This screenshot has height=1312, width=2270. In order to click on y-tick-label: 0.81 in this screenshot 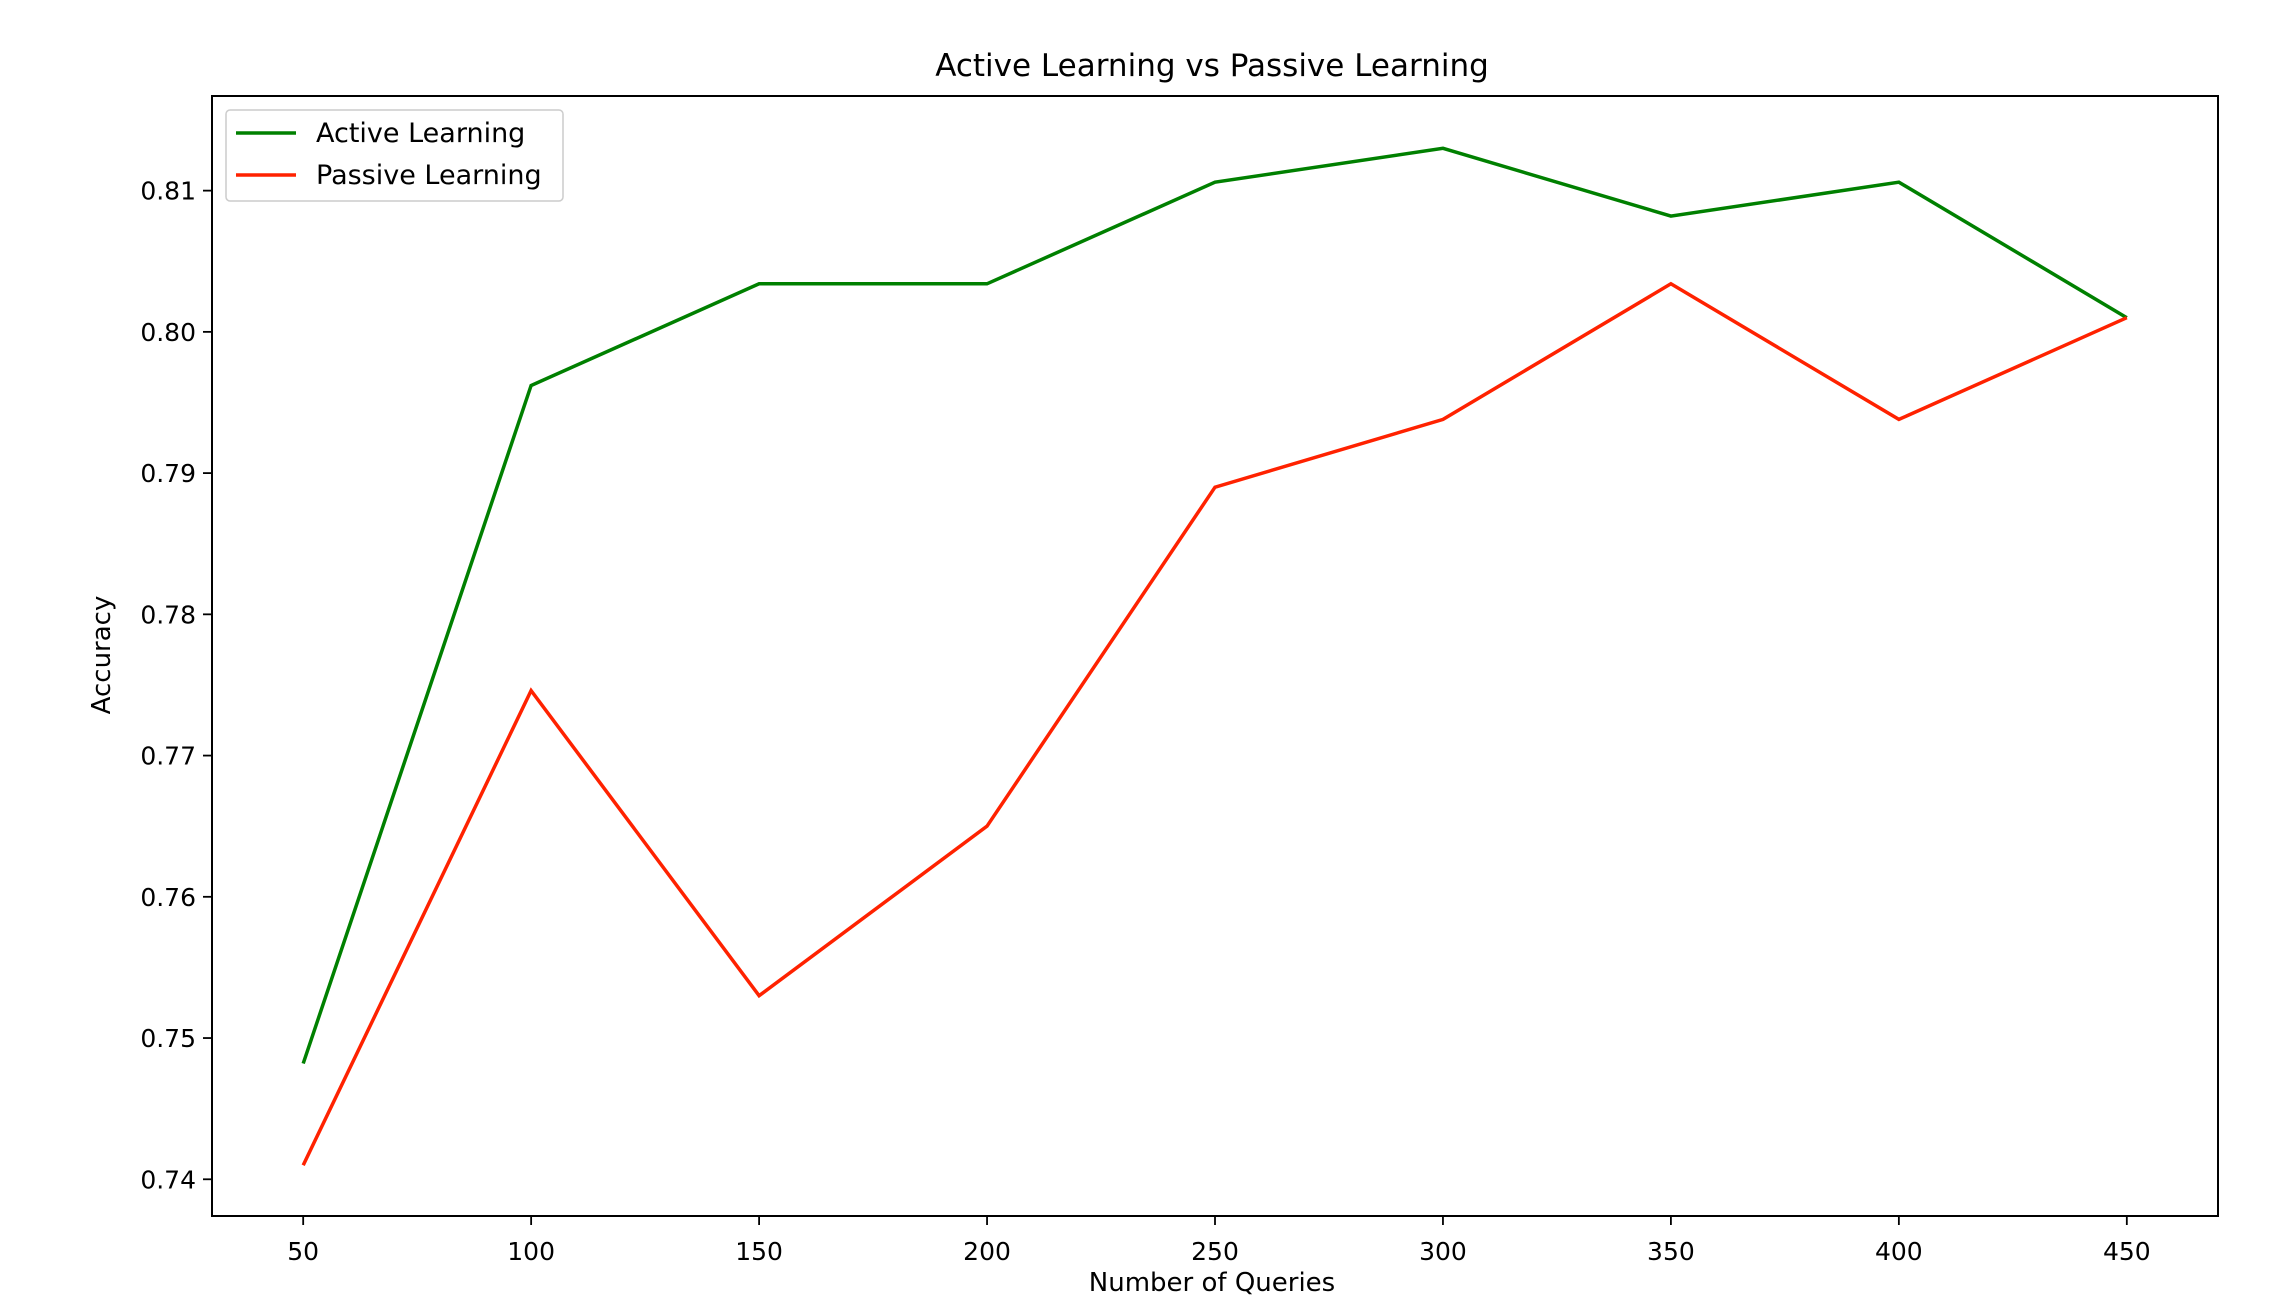, I will do `click(168, 191)`.